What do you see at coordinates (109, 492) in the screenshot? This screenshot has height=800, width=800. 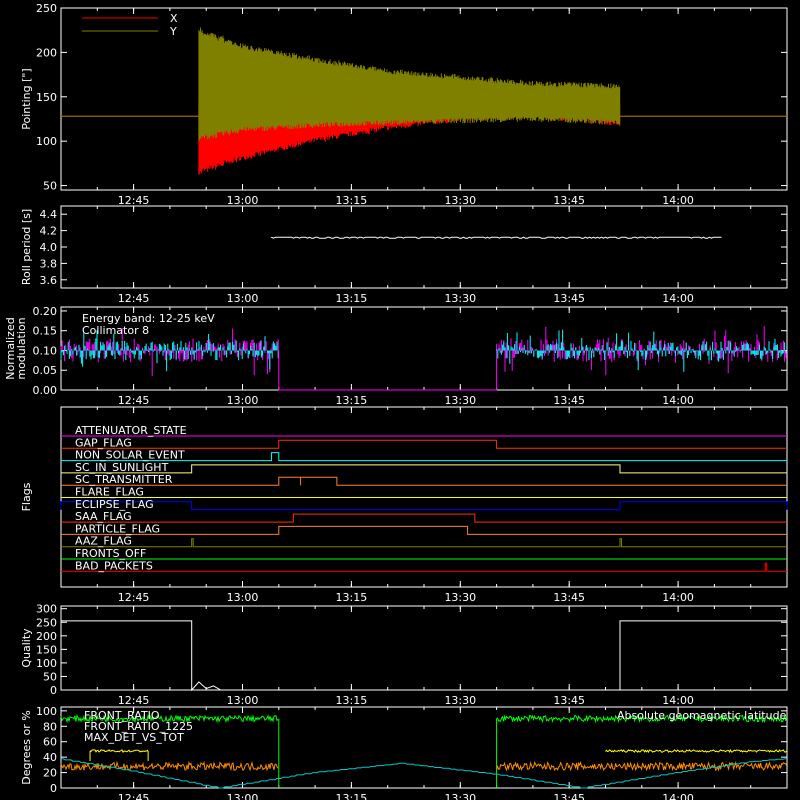 I see `flag-label-flare-flag: FLARE_FLAG` at bounding box center [109, 492].